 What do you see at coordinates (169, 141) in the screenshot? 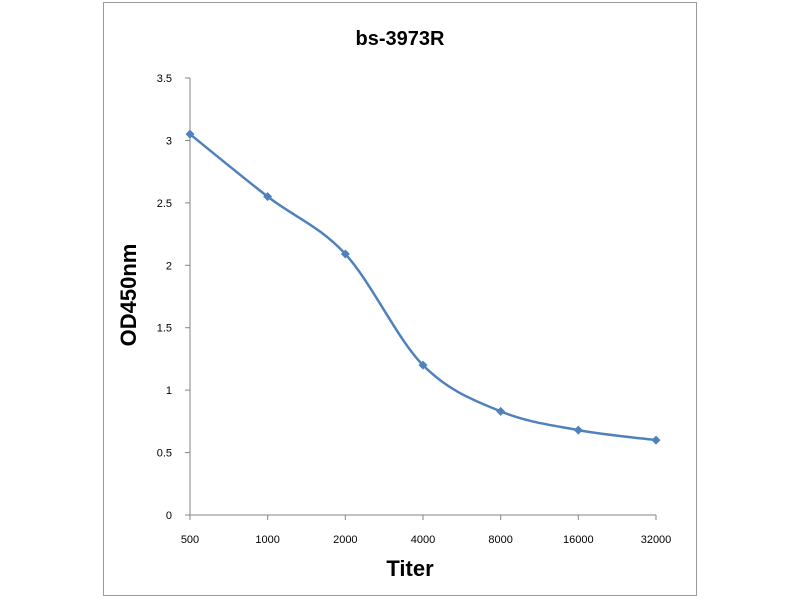
I see `y-tick-label: 3` at bounding box center [169, 141].